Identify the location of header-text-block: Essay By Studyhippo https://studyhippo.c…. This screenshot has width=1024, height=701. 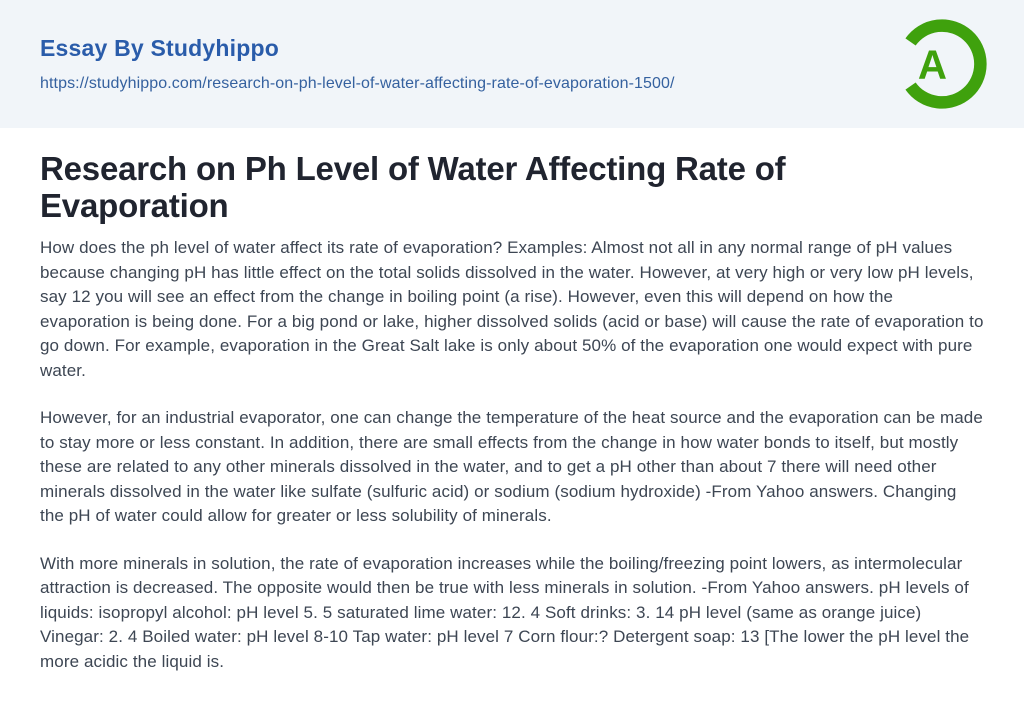
(357, 64).